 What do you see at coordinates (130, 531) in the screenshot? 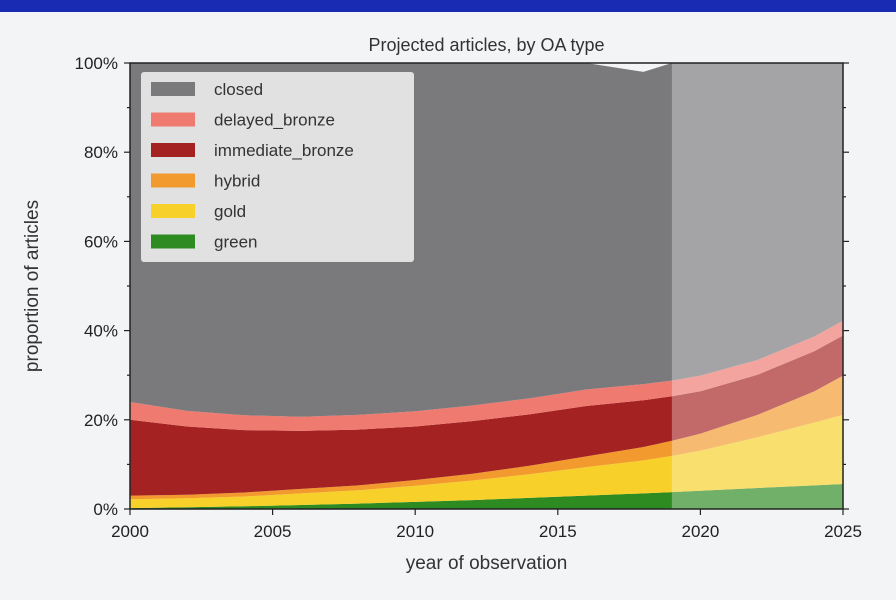
I see `x-tick-label: 2000` at bounding box center [130, 531].